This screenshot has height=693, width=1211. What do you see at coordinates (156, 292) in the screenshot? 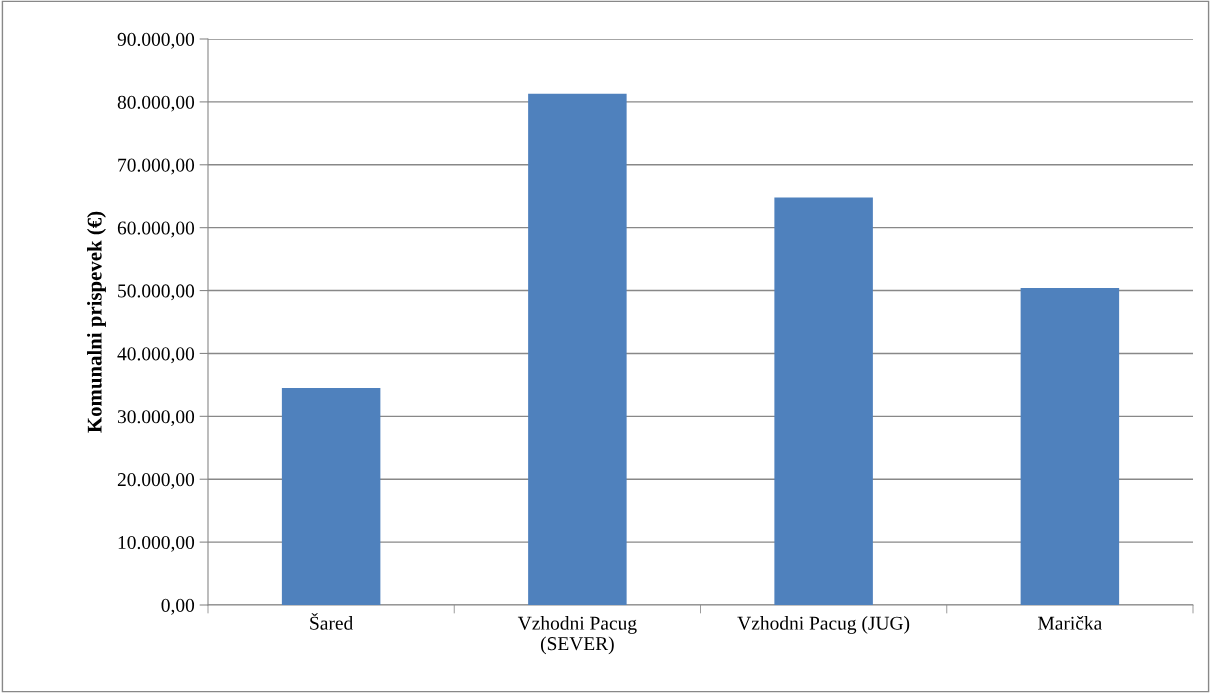
I see `y-tick-label: 50.000,00` at bounding box center [156, 292].